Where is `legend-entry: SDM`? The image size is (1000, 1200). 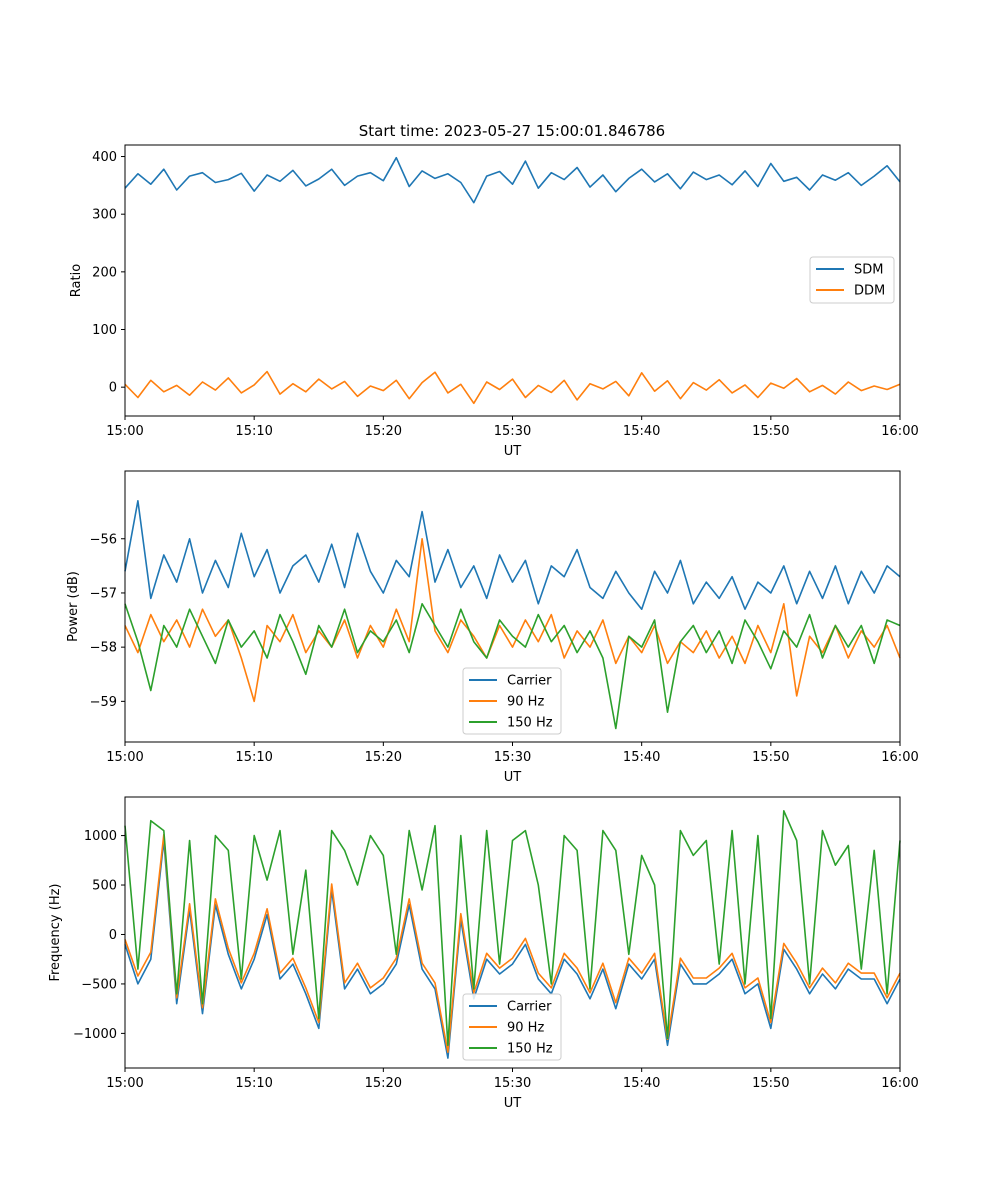
legend-entry: SDM is located at coordinates (868, 270).